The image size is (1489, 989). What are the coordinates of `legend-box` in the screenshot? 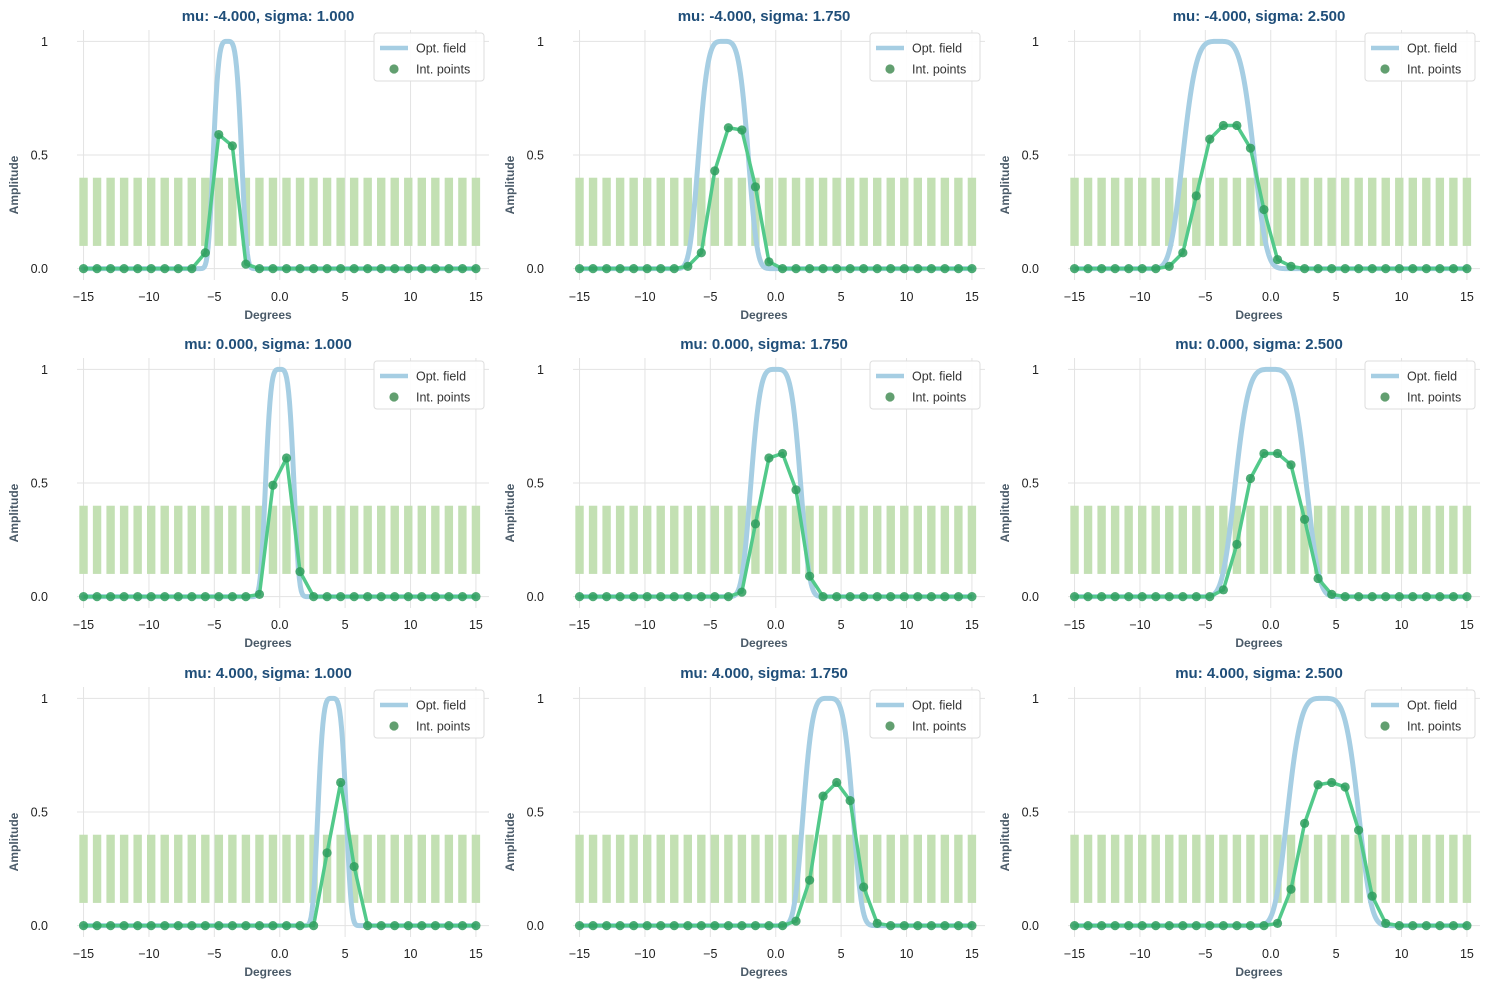 It's located at (429, 385).